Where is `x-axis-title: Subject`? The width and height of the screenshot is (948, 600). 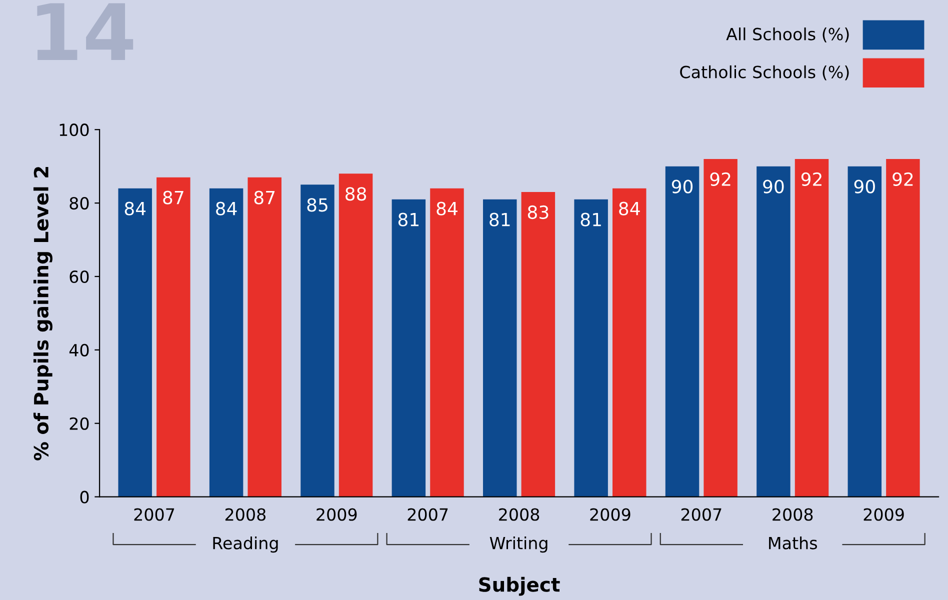
x-axis-title: Subject is located at coordinates (519, 586).